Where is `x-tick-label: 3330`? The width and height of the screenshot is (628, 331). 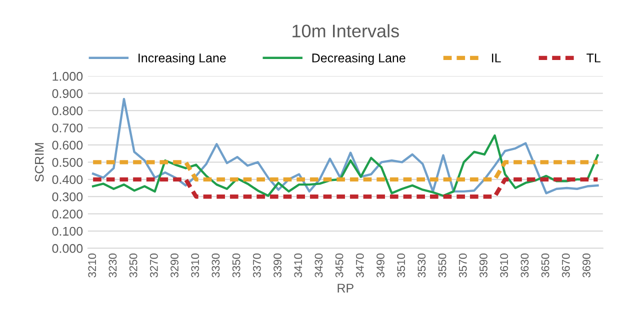 x-tick-label: 3330 is located at coordinates (216, 266).